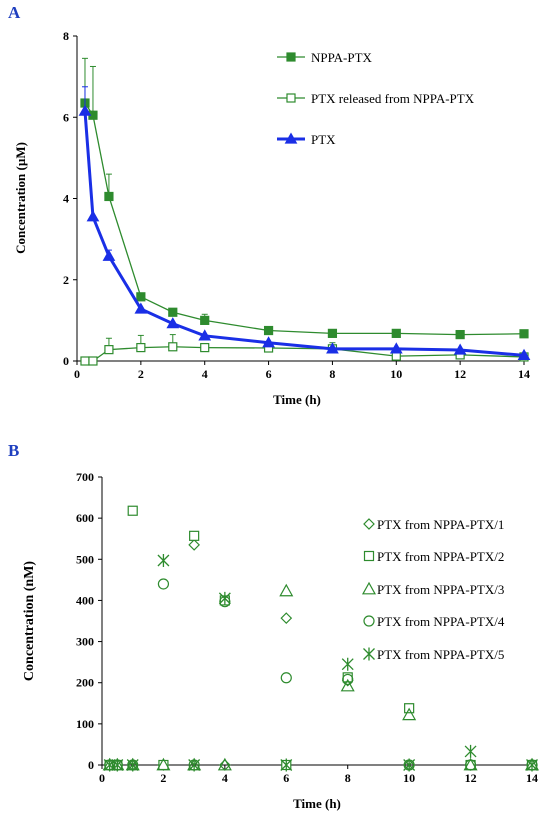 This screenshot has height=828, width=550. What do you see at coordinates (29, 621) in the screenshot?
I see `panel-b-y-axis-title: Concentration (nM)` at bounding box center [29, 621].